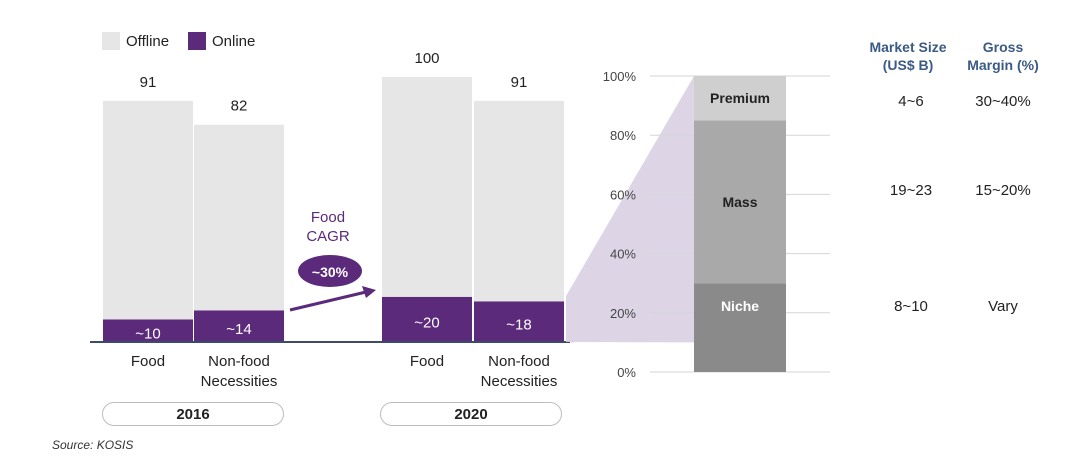 Image resolution: width=1080 pixels, height=462 pixels. What do you see at coordinates (471, 414) in the screenshot?
I see `year-pill-2020: 2020` at bounding box center [471, 414].